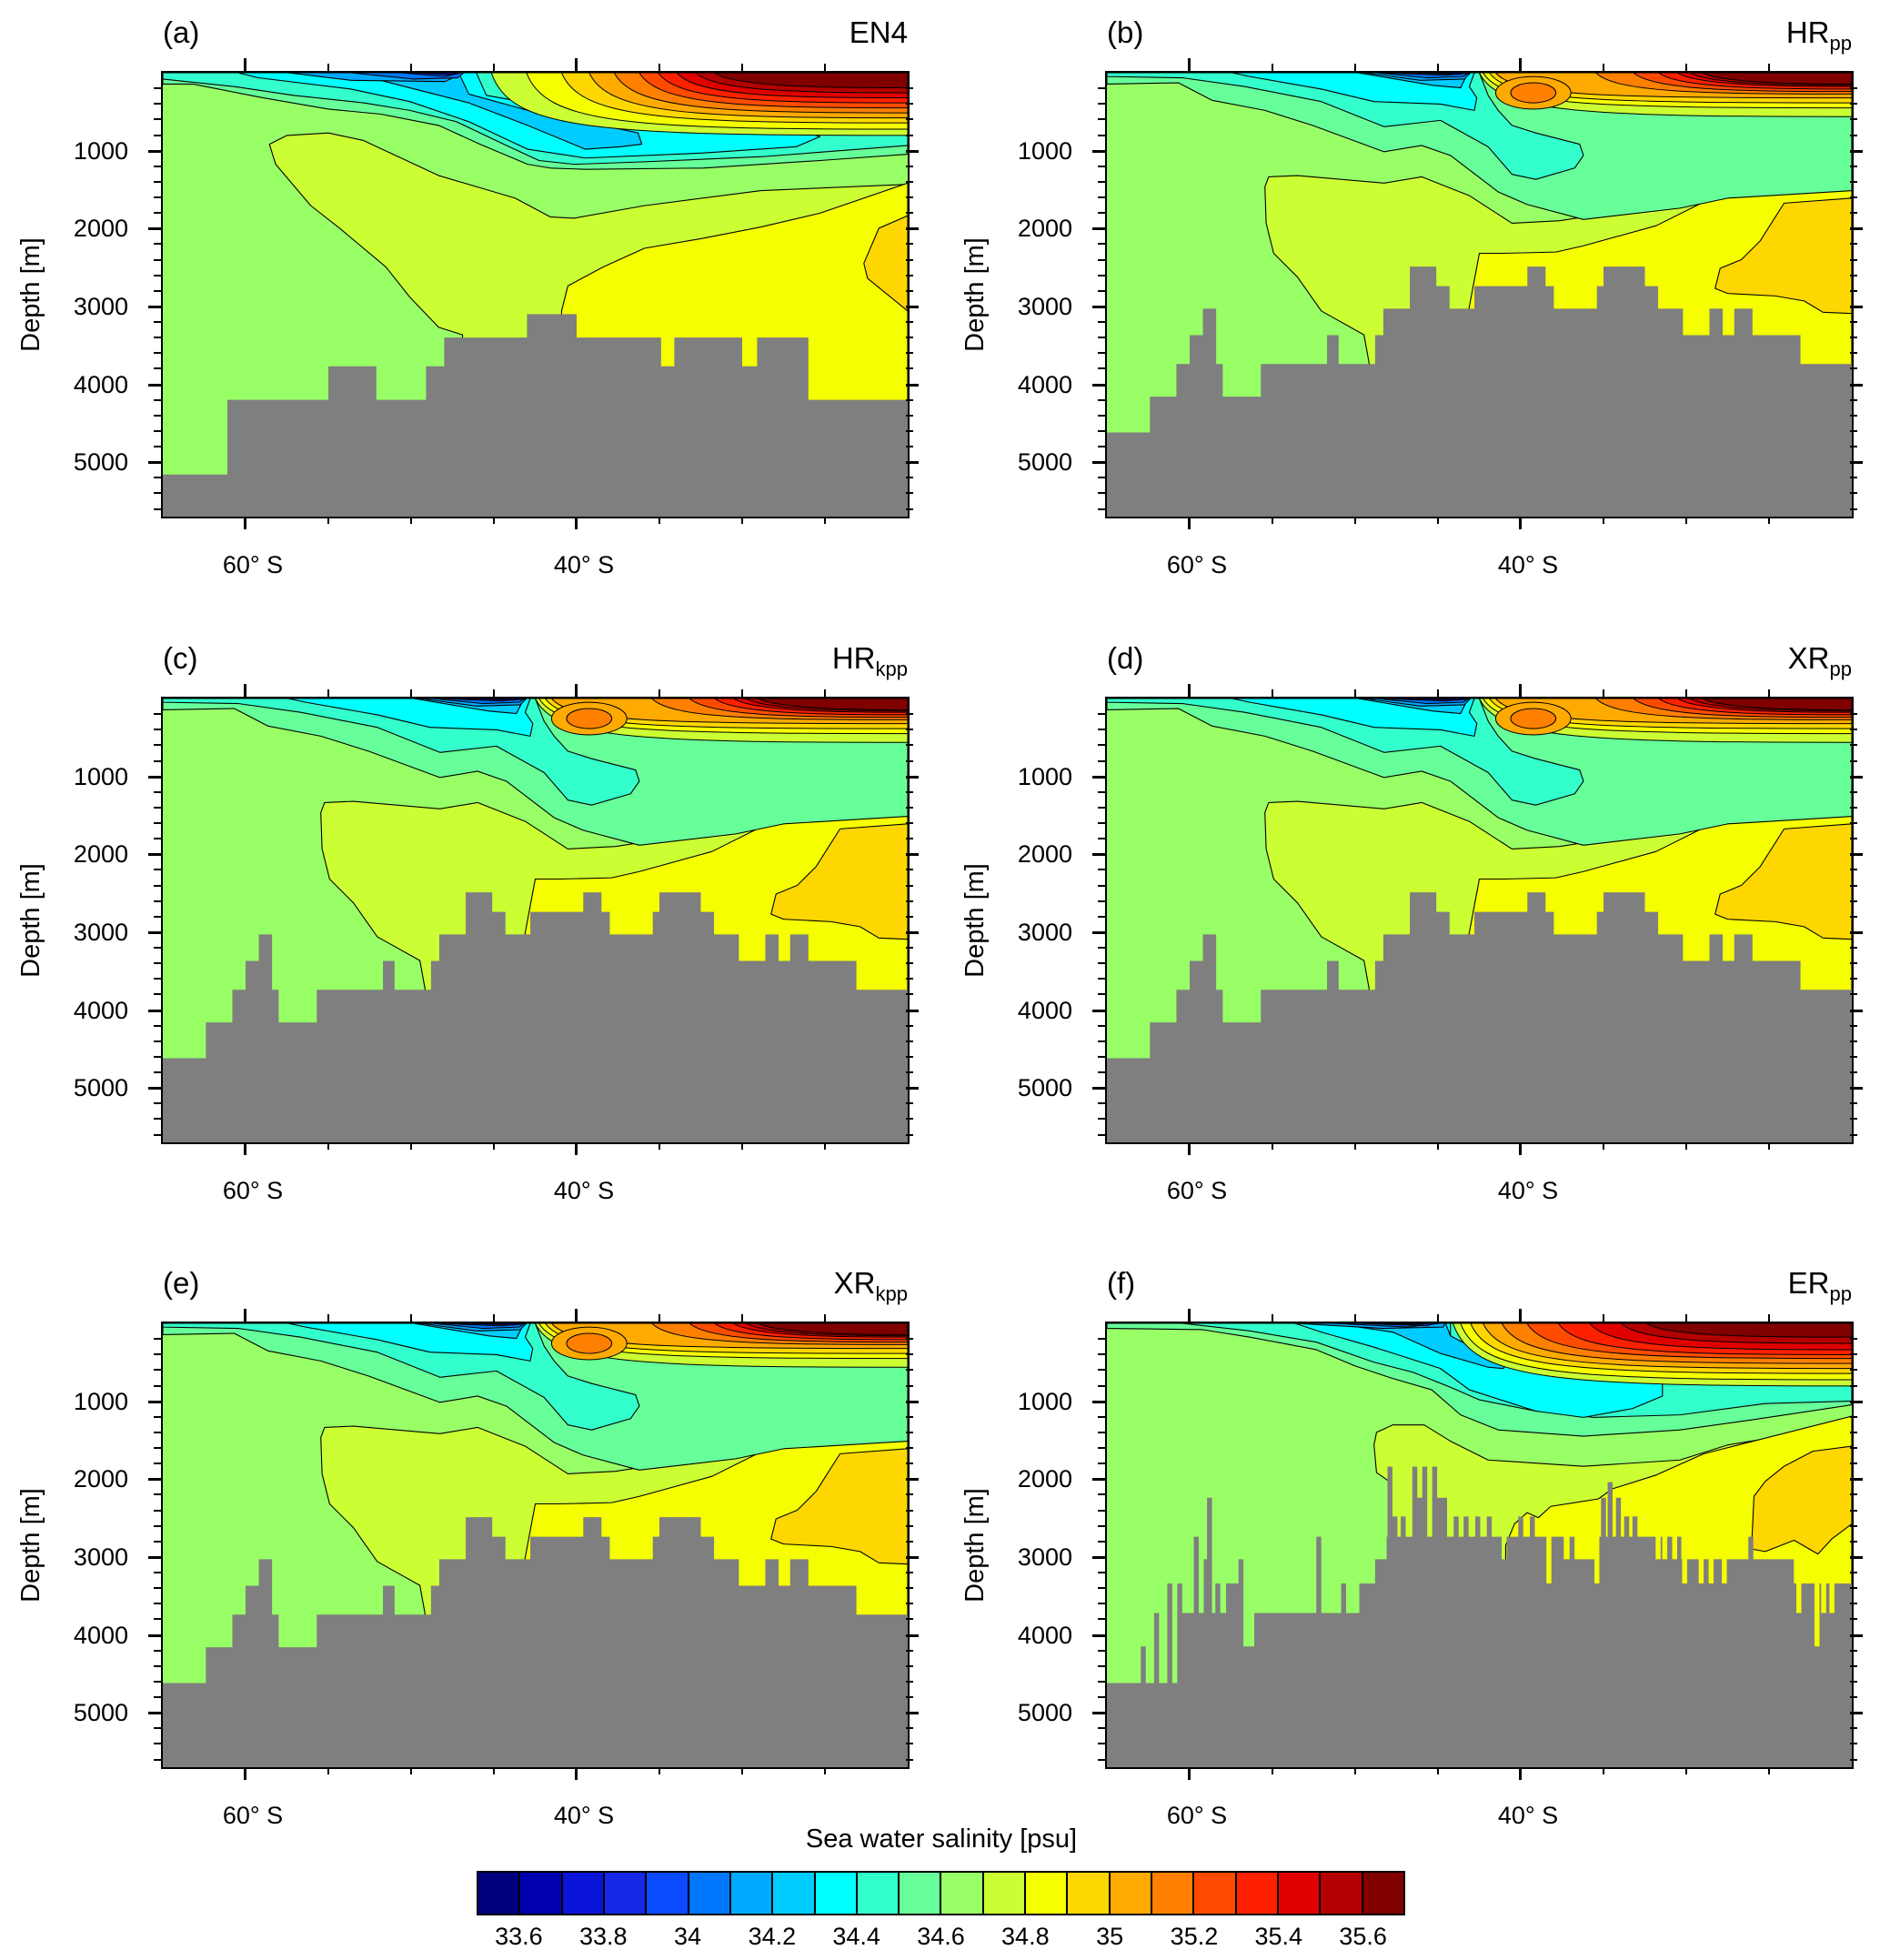 The width and height of the screenshot is (1880, 1960). What do you see at coordinates (436, 74) in the screenshot?
I see `contour-band-fresh-33.8` at bounding box center [436, 74].